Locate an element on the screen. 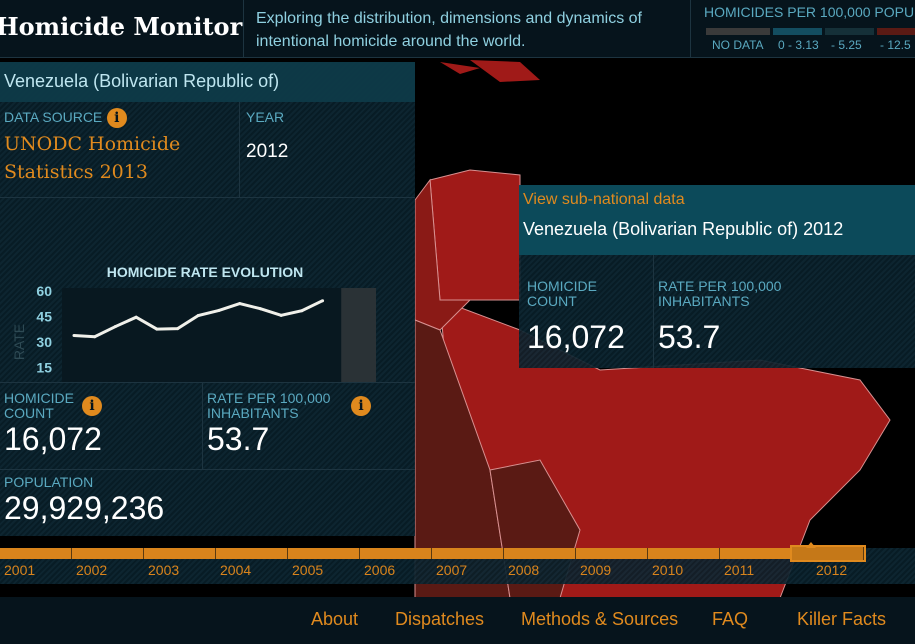 The height and width of the screenshot is (644, 915). nav-dispatches: Dispatches is located at coordinates (440, 619).